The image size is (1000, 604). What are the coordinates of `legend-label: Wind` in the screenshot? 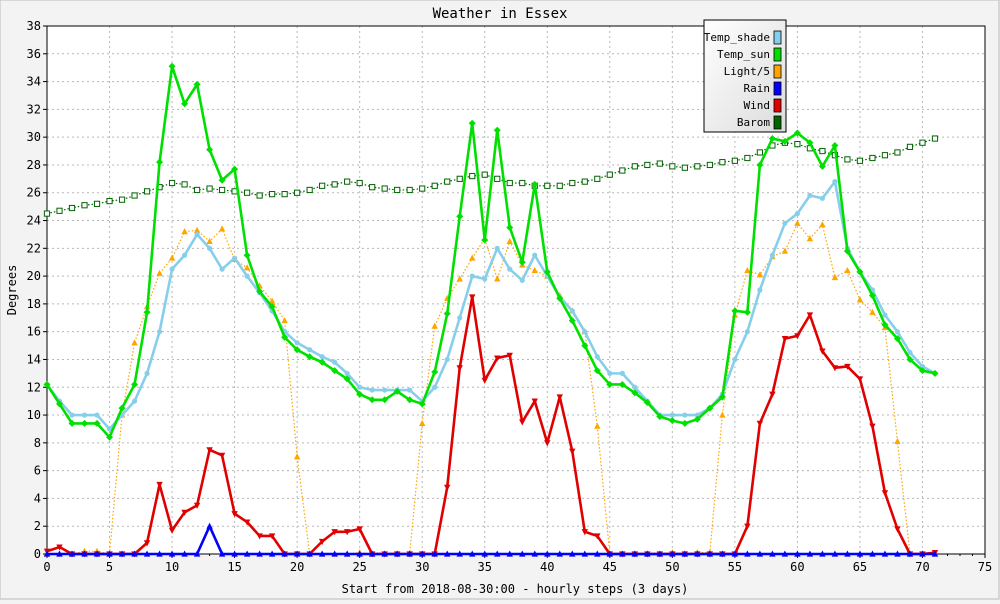 It's located at (757, 105).